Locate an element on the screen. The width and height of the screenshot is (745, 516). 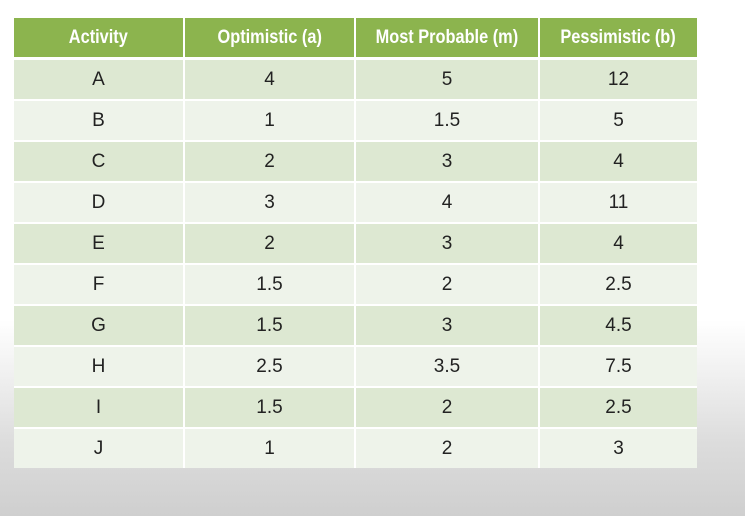
cell-activity: E is located at coordinates (99, 243).